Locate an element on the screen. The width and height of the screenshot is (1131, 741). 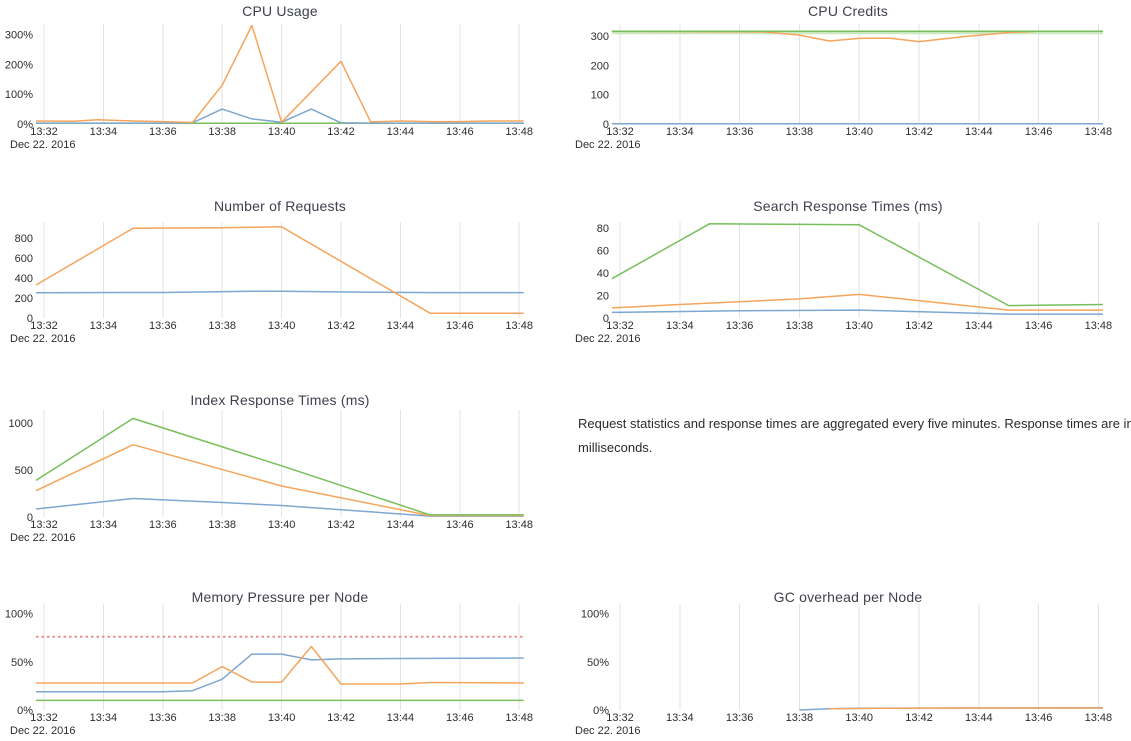
svg-text: 600 is located at coordinates (24, 259).